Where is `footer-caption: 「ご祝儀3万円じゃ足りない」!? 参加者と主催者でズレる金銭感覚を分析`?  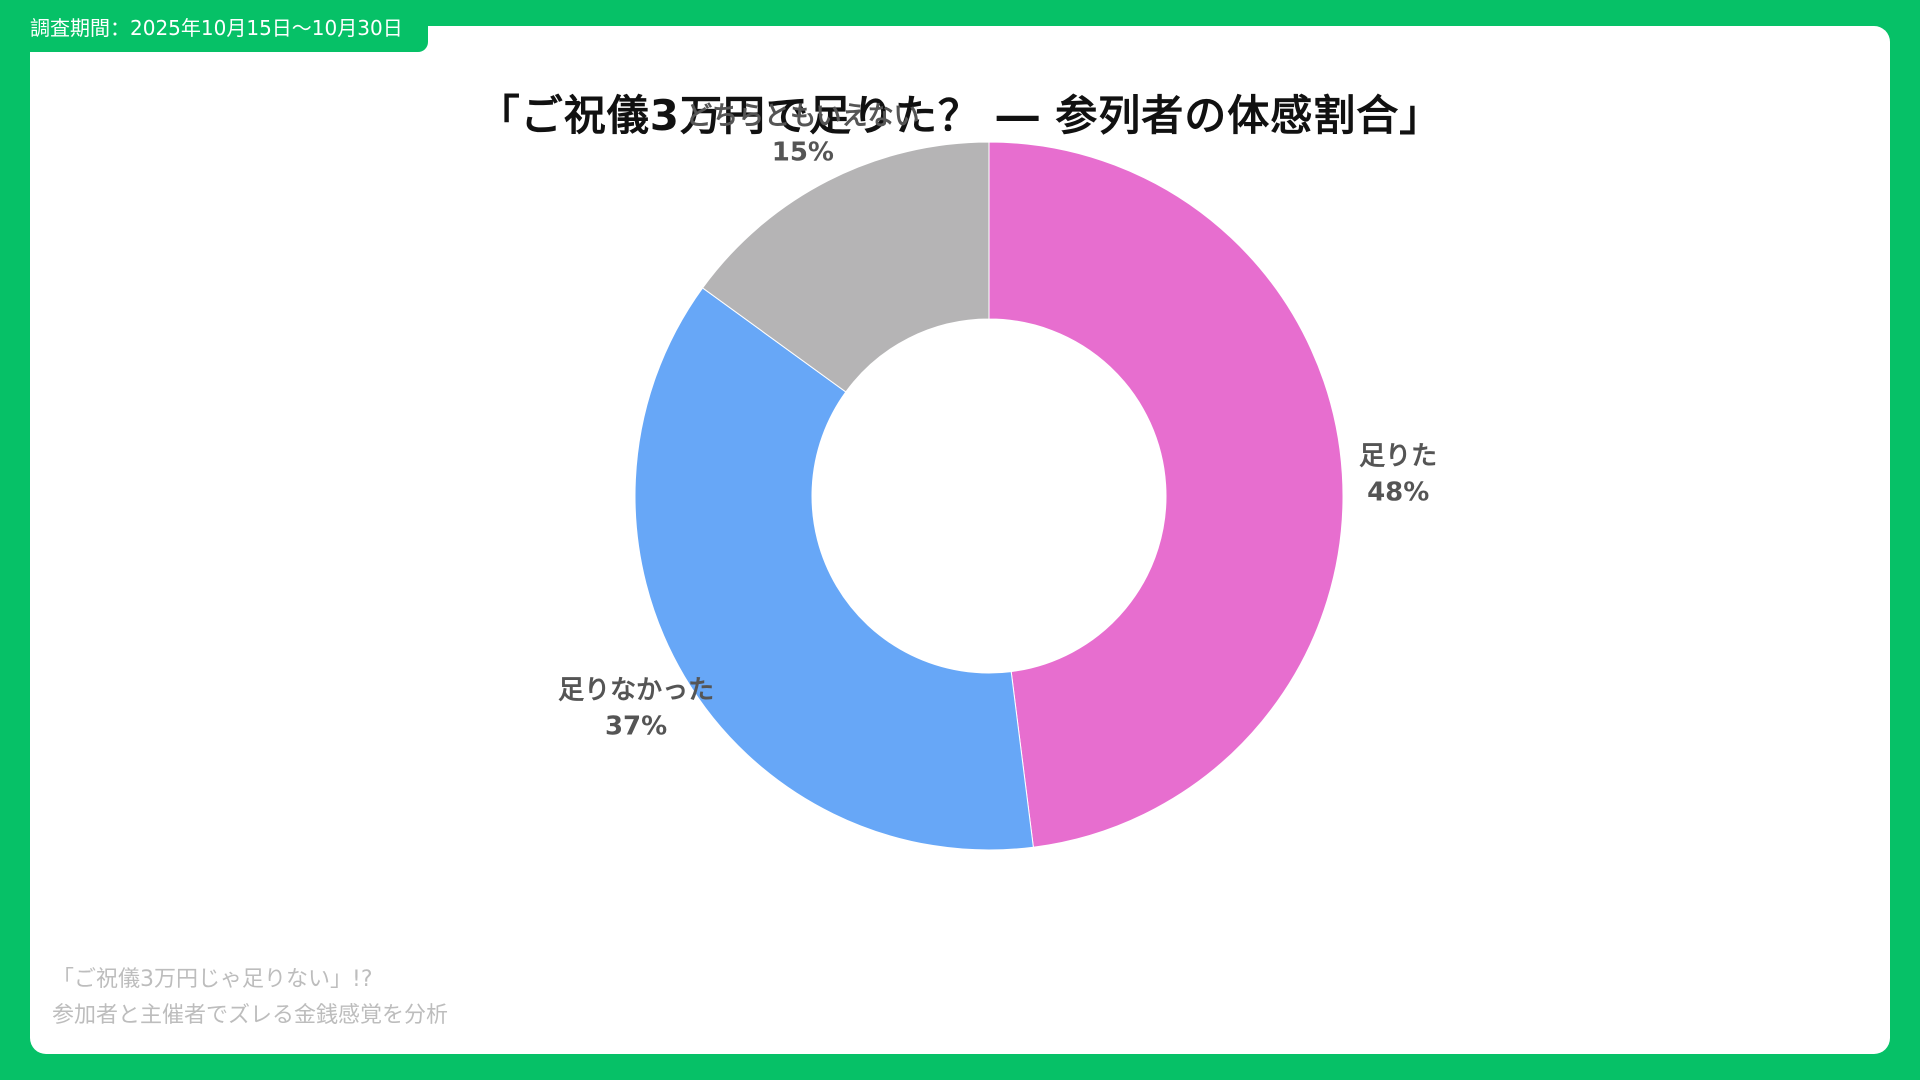 footer-caption: 「ご祝儀3万円じゃ足りない」!? 参加者と主催者でズレる金銭感覚を分析 is located at coordinates (250, 998).